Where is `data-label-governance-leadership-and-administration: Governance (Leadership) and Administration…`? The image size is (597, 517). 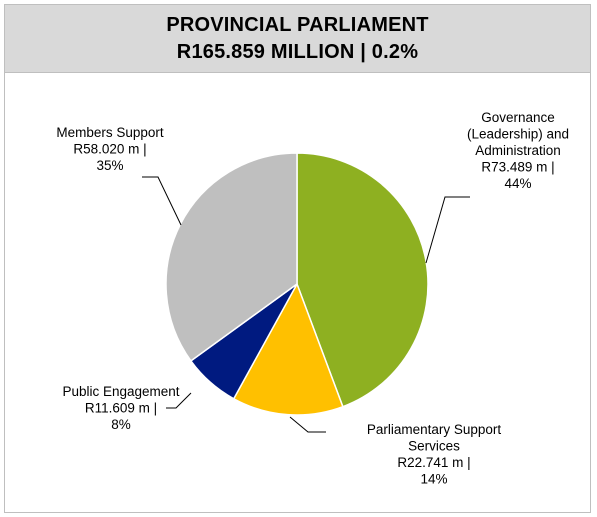 data-label-governance-leadership-and-administration: Governance (Leadership) and Administration… is located at coordinates (518, 150).